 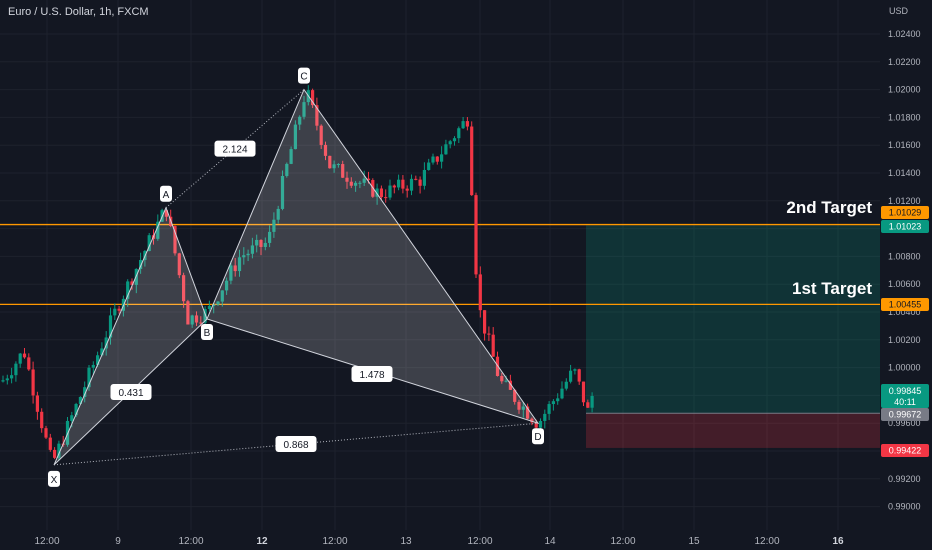 I want to click on tag-first-target-level: 1.00455, so click(x=905, y=305).